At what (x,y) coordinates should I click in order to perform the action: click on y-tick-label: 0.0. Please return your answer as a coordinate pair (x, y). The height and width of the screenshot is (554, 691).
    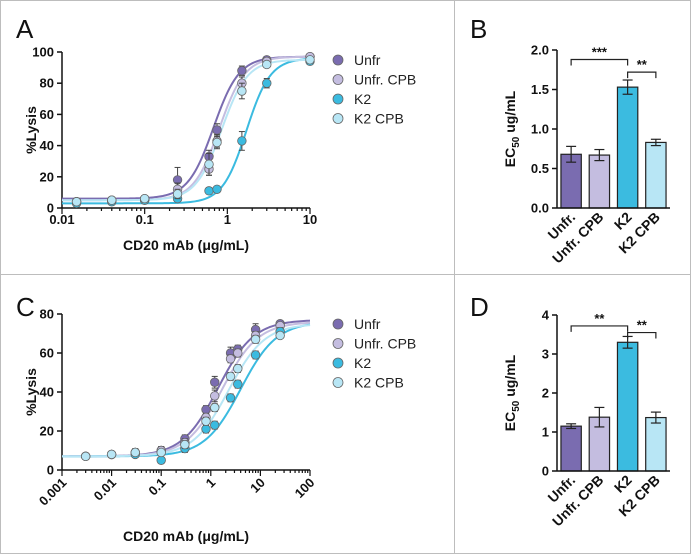
    Looking at the image, I should click on (540, 208).